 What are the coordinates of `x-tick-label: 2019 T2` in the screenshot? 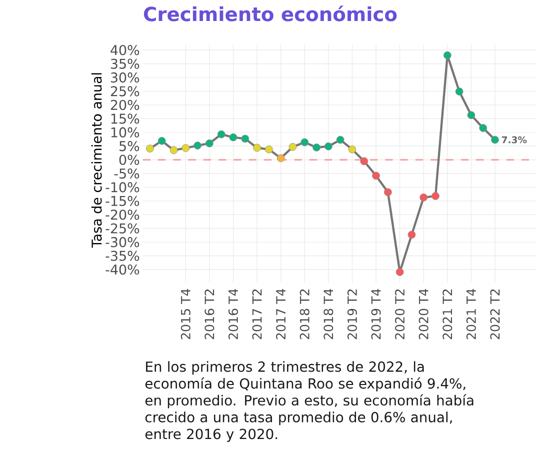 It's located at (352, 314).